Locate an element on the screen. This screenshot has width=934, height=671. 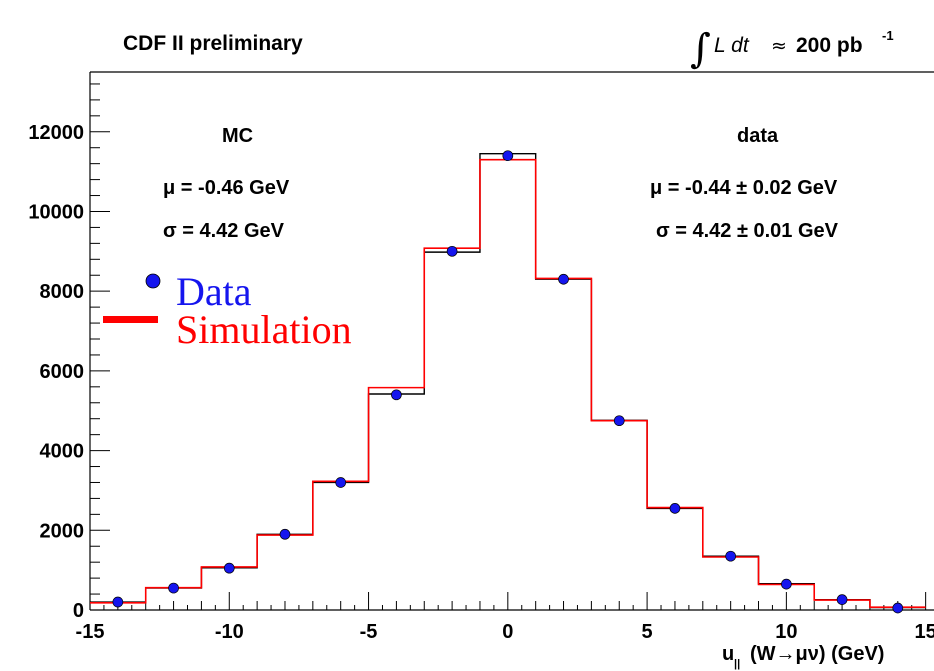
x-tick-label: 0 is located at coordinates (507, 632).